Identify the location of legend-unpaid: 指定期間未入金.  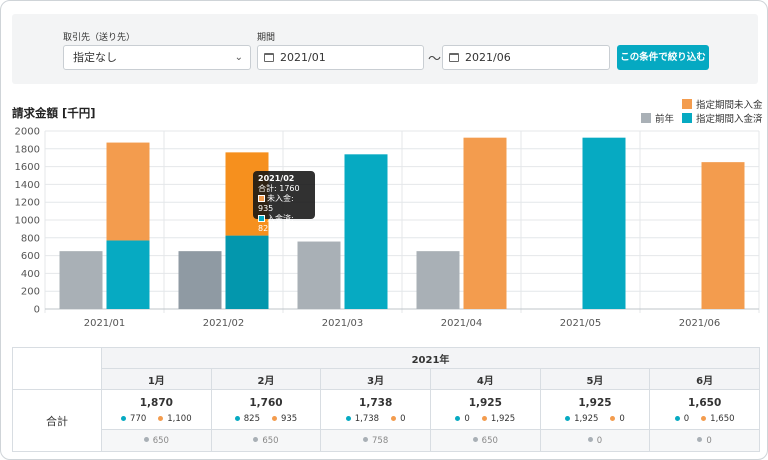
(722, 105).